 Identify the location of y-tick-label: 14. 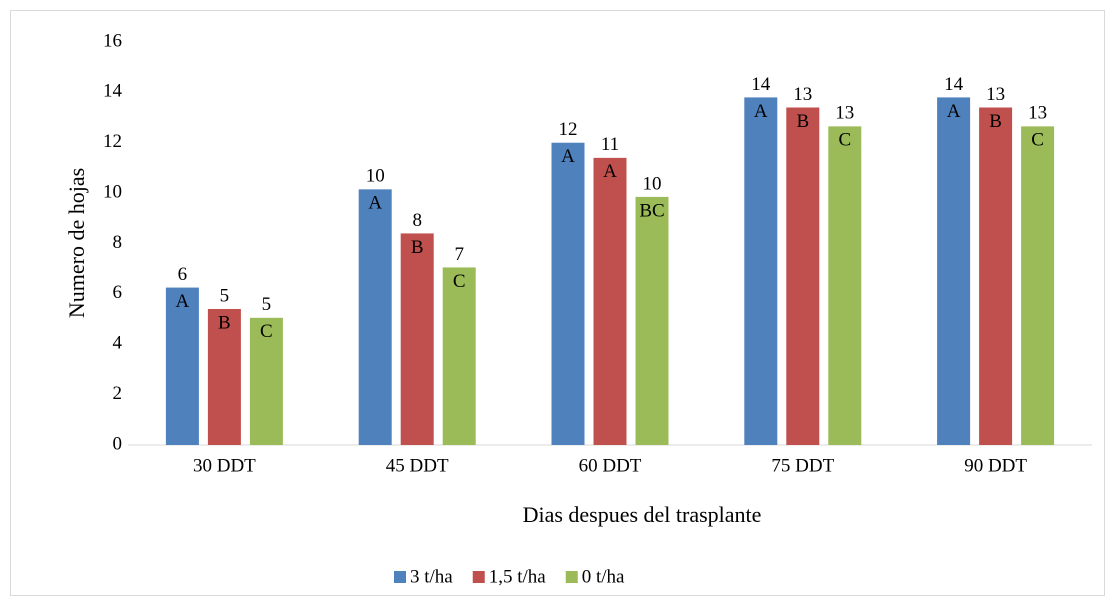
(113, 91).